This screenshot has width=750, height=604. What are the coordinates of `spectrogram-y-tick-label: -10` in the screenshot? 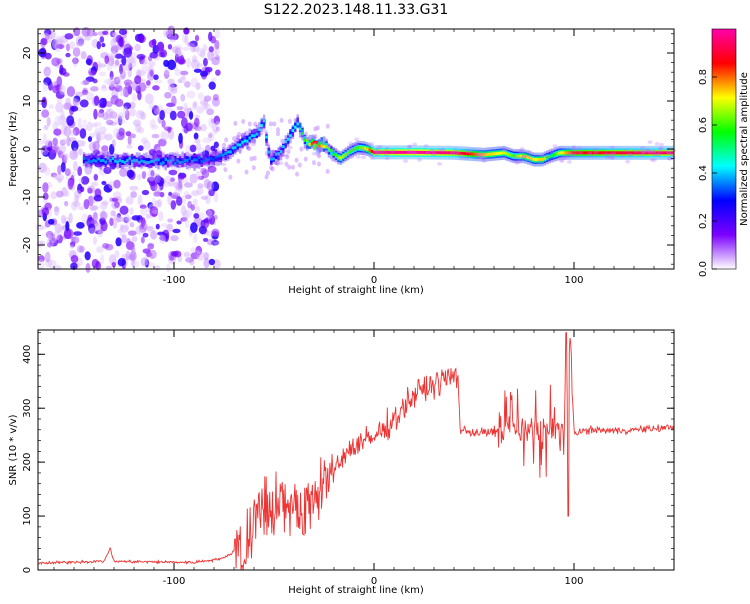 It's located at (27, 197).